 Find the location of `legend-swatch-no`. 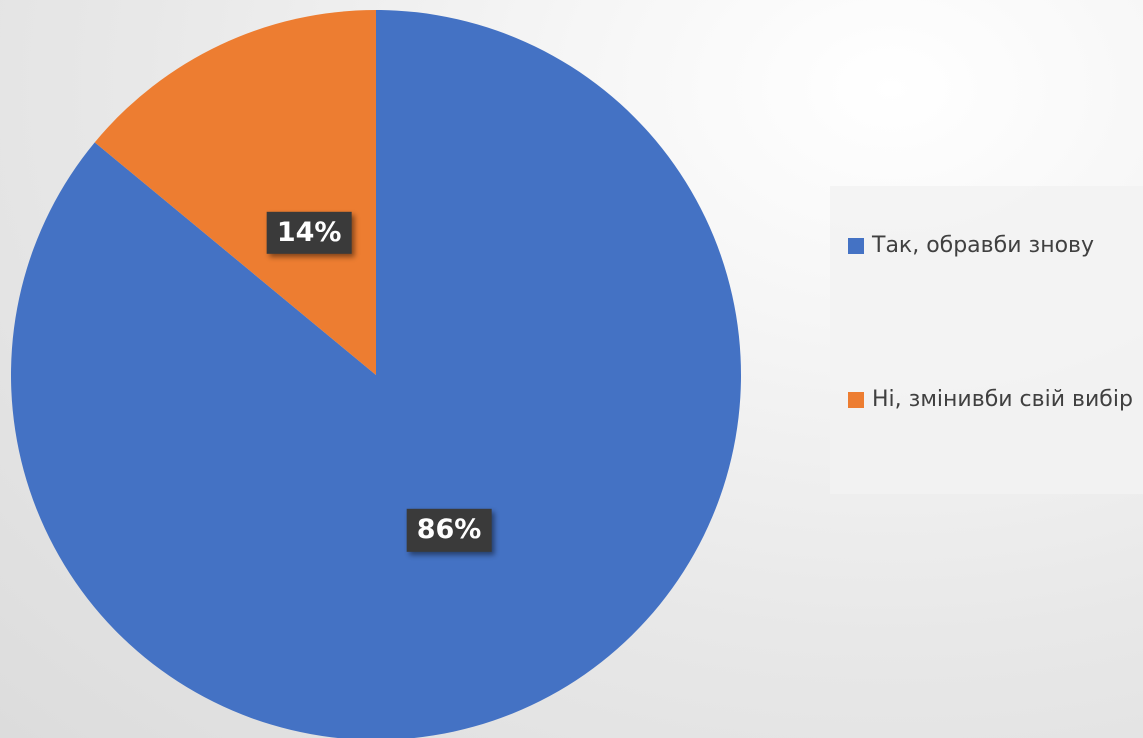

legend-swatch-no is located at coordinates (856, 400).